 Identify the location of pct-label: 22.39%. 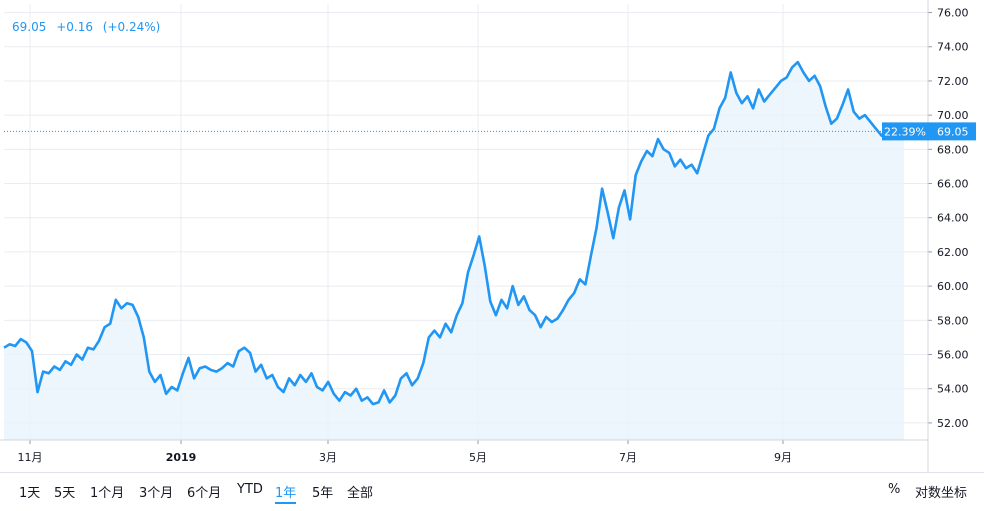
(905, 131).